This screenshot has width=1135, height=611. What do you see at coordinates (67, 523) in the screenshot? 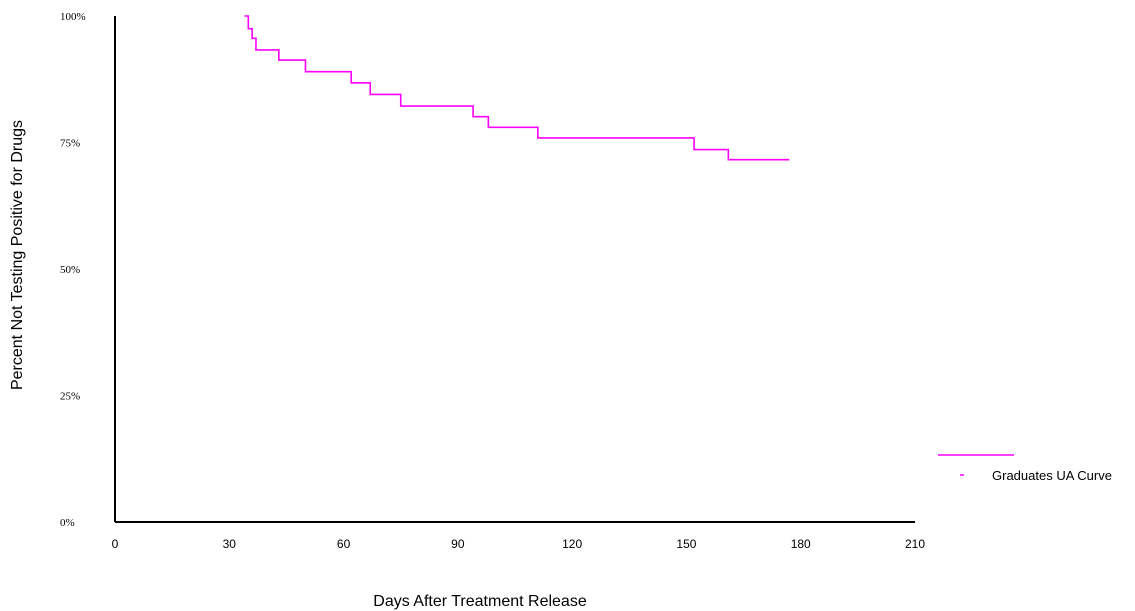
I see `y-tick-label: 0%` at bounding box center [67, 523].